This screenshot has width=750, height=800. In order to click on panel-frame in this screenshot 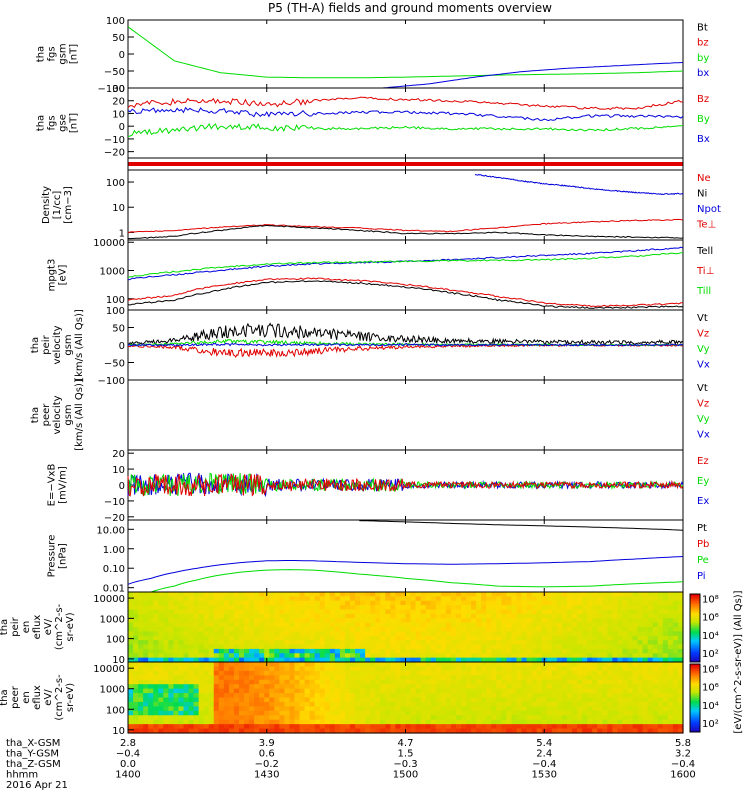, I will do `click(405, 54)`.